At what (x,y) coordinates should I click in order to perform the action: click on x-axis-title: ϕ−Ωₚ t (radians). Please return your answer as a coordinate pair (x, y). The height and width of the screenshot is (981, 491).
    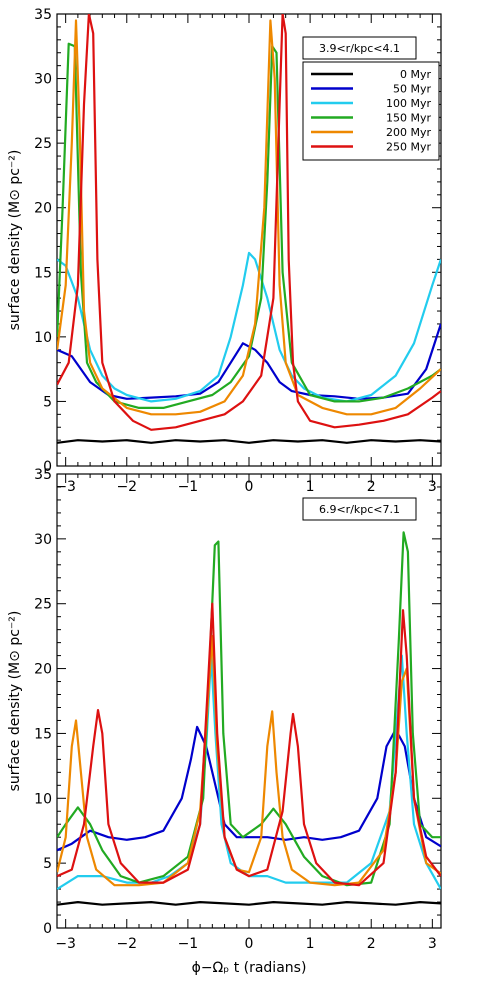
    Looking at the image, I should click on (249, 968).